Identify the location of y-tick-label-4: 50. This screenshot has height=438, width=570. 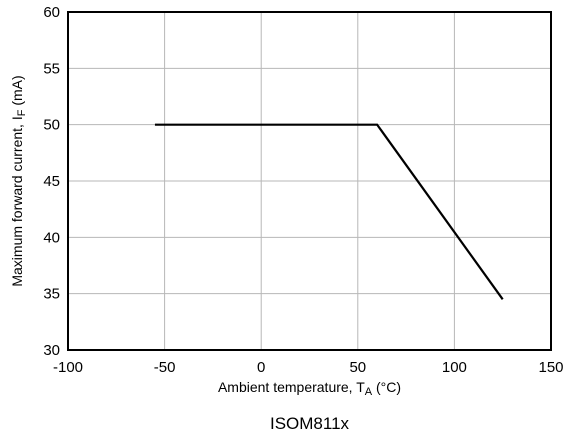
(51, 125).